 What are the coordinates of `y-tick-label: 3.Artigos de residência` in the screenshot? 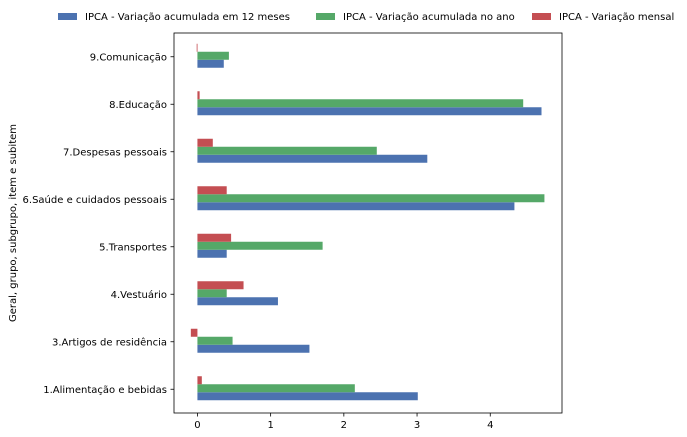 It's located at (109, 342).